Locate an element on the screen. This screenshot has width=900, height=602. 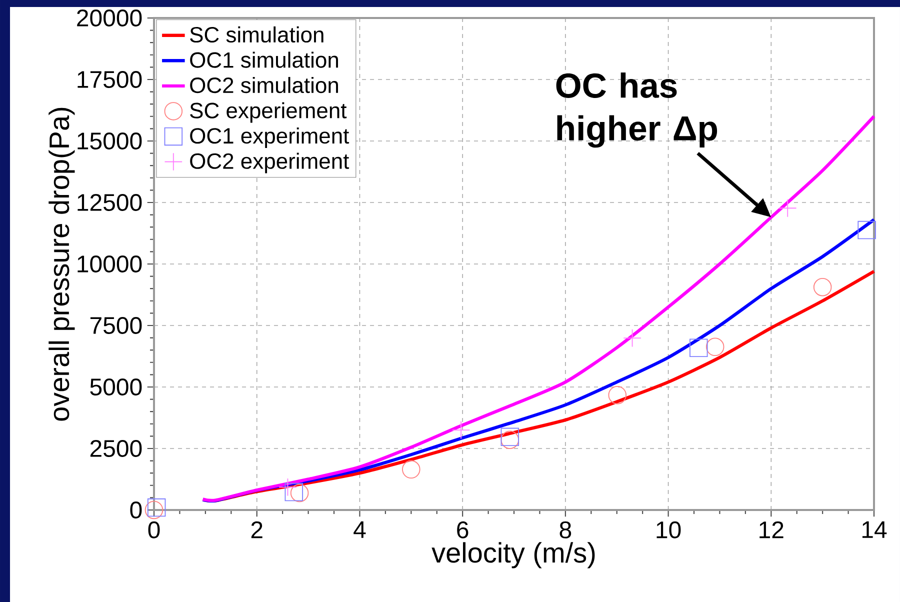
x-tick-label: 0 is located at coordinates (154, 529).